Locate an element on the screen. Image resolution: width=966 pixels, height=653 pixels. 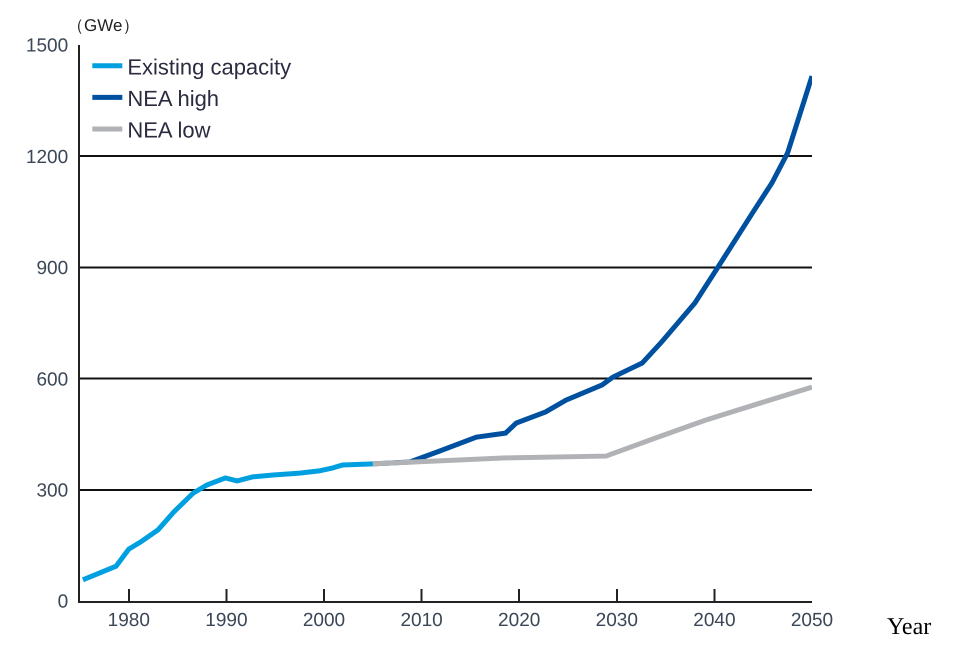
x-tick-label: 2030 is located at coordinates (617, 620).